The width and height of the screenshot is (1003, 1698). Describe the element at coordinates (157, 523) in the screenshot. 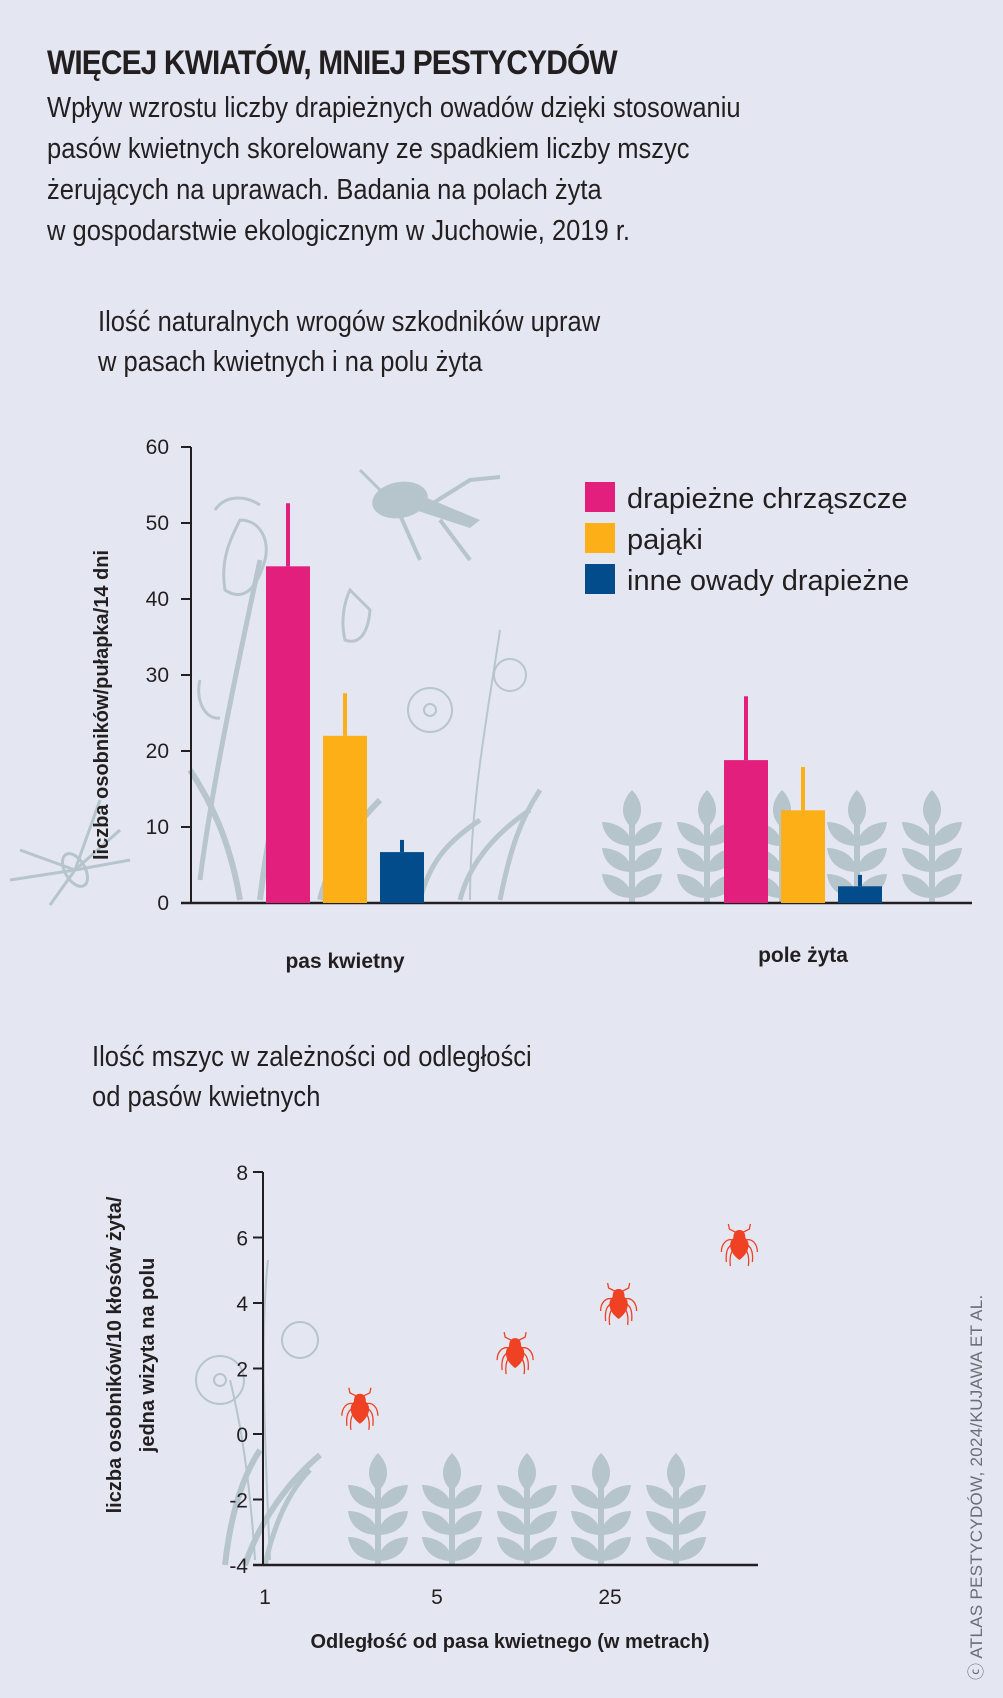

I see `y-tick-label: 50` at that location.